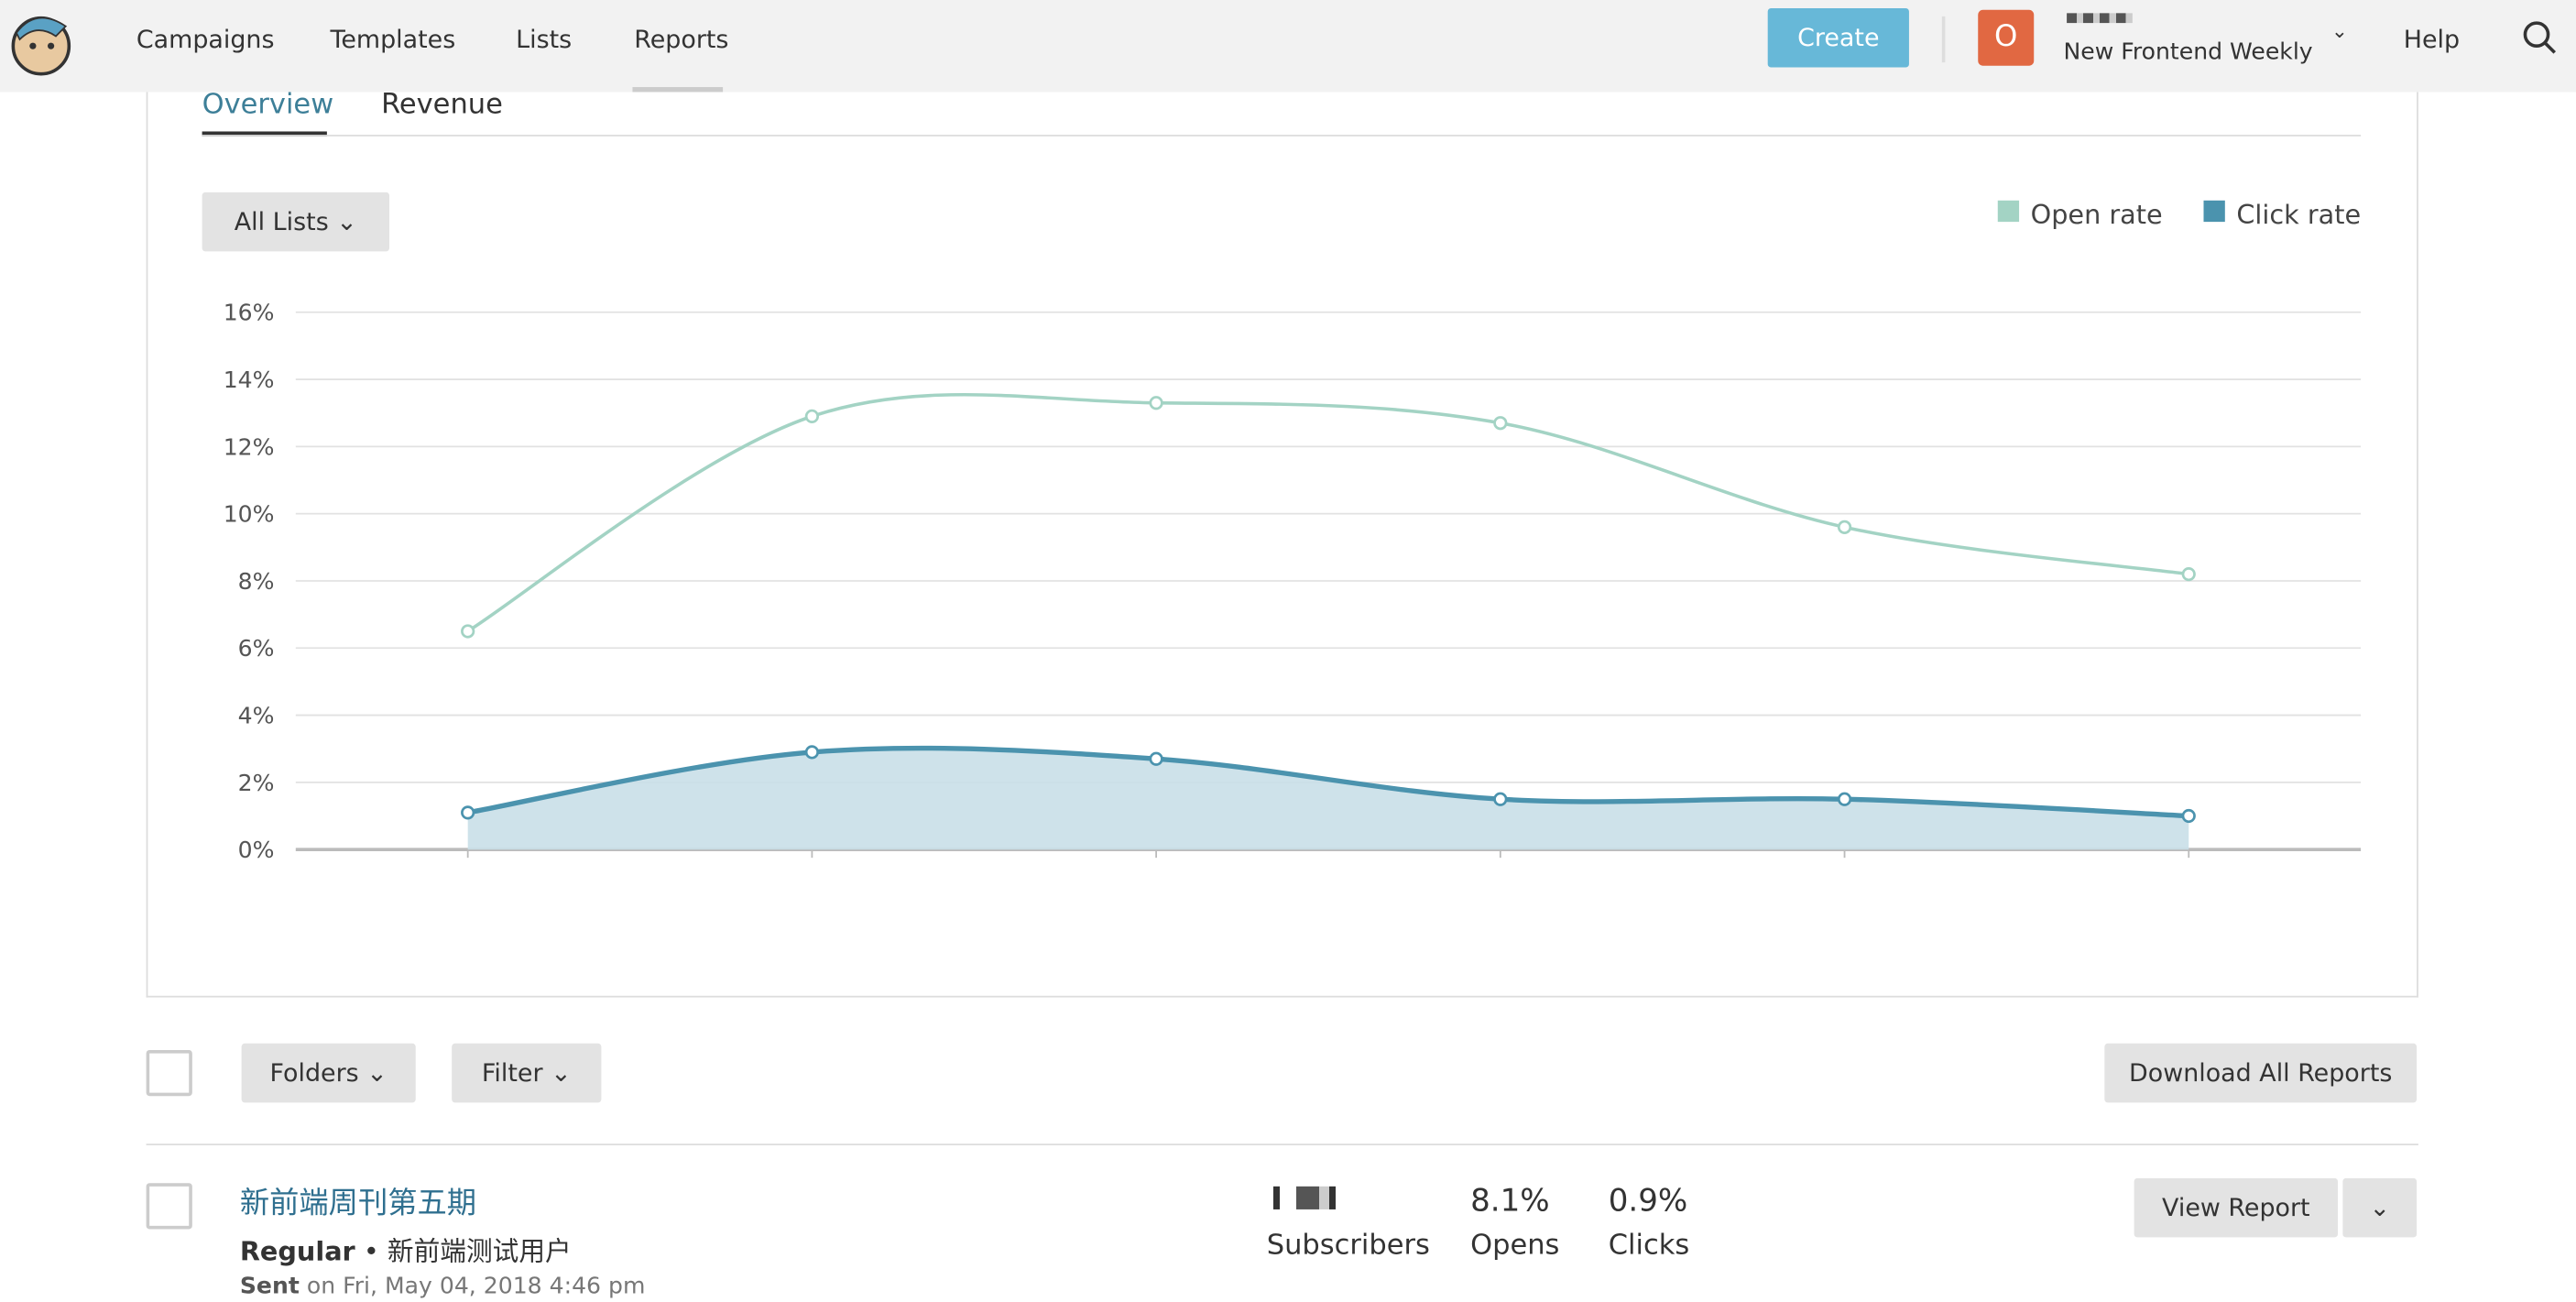  What do you see at coordinates (1515, 1246) in the screenshot?
I see `stat-label: Opens` at bounding box center [1515, 1246].